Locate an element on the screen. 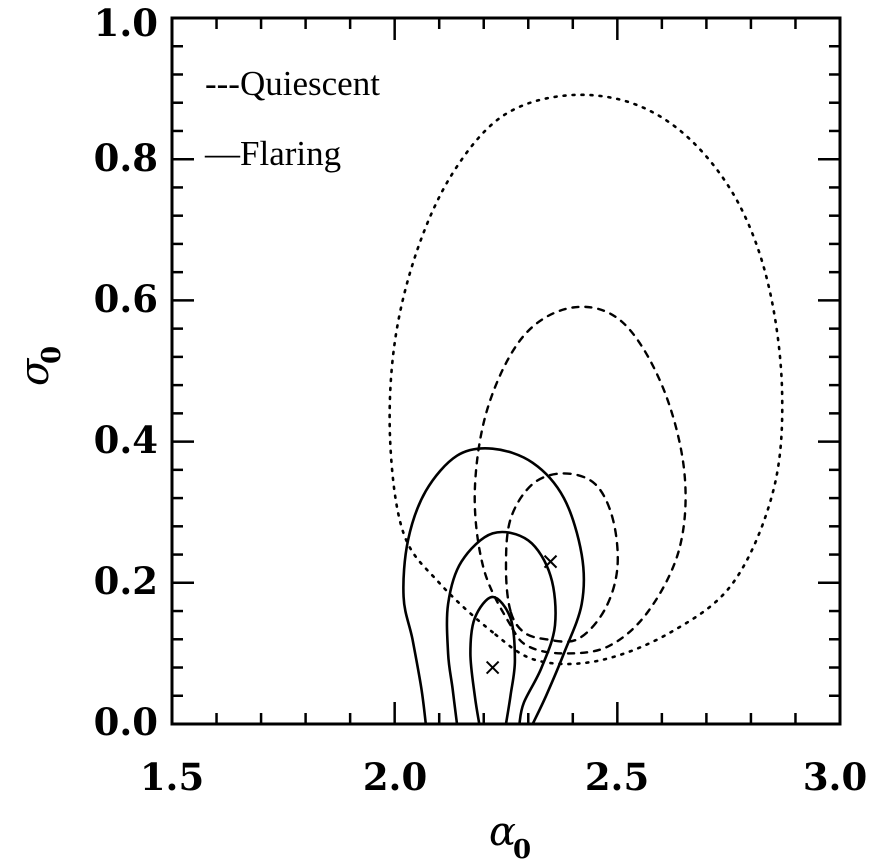 Image resolution: width=869 pixels, height=863 pixels. y-tick-label-2: 0.2 is located at coordinates (126, 581).